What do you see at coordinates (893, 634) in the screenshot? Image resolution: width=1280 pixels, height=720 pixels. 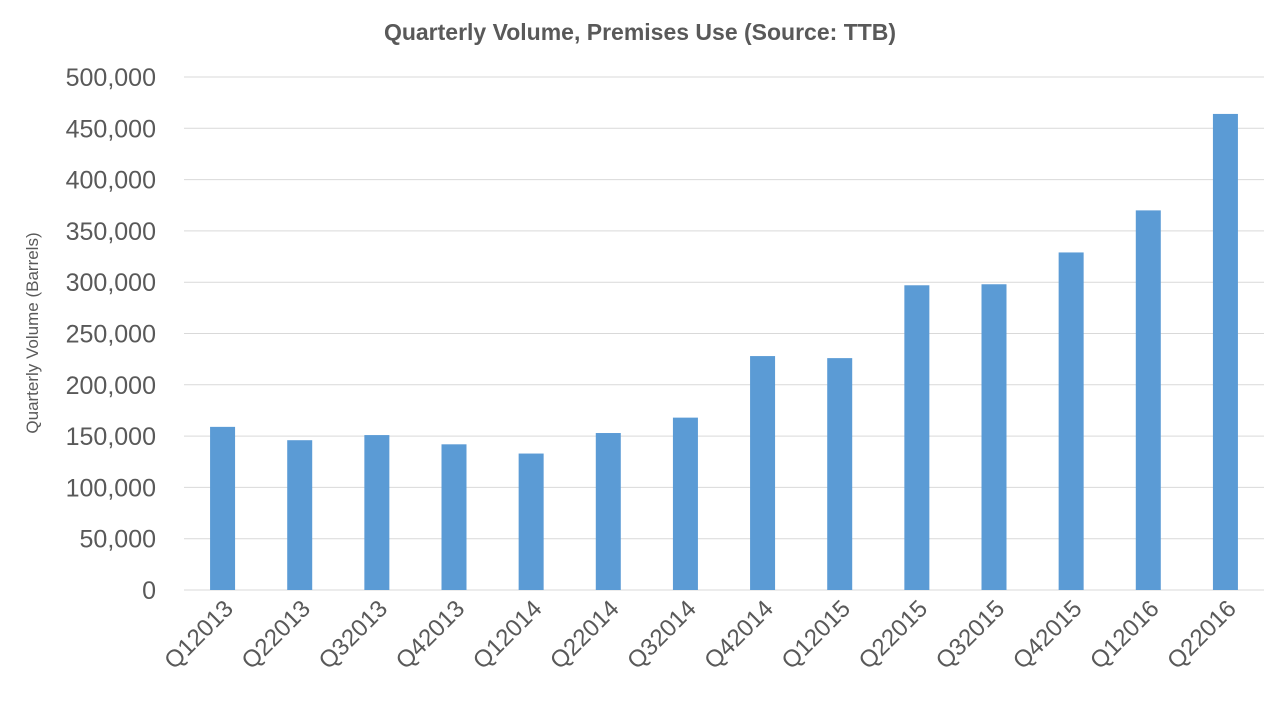 I see `x-tick-label: Q22015` at bounding box center [893, 634].